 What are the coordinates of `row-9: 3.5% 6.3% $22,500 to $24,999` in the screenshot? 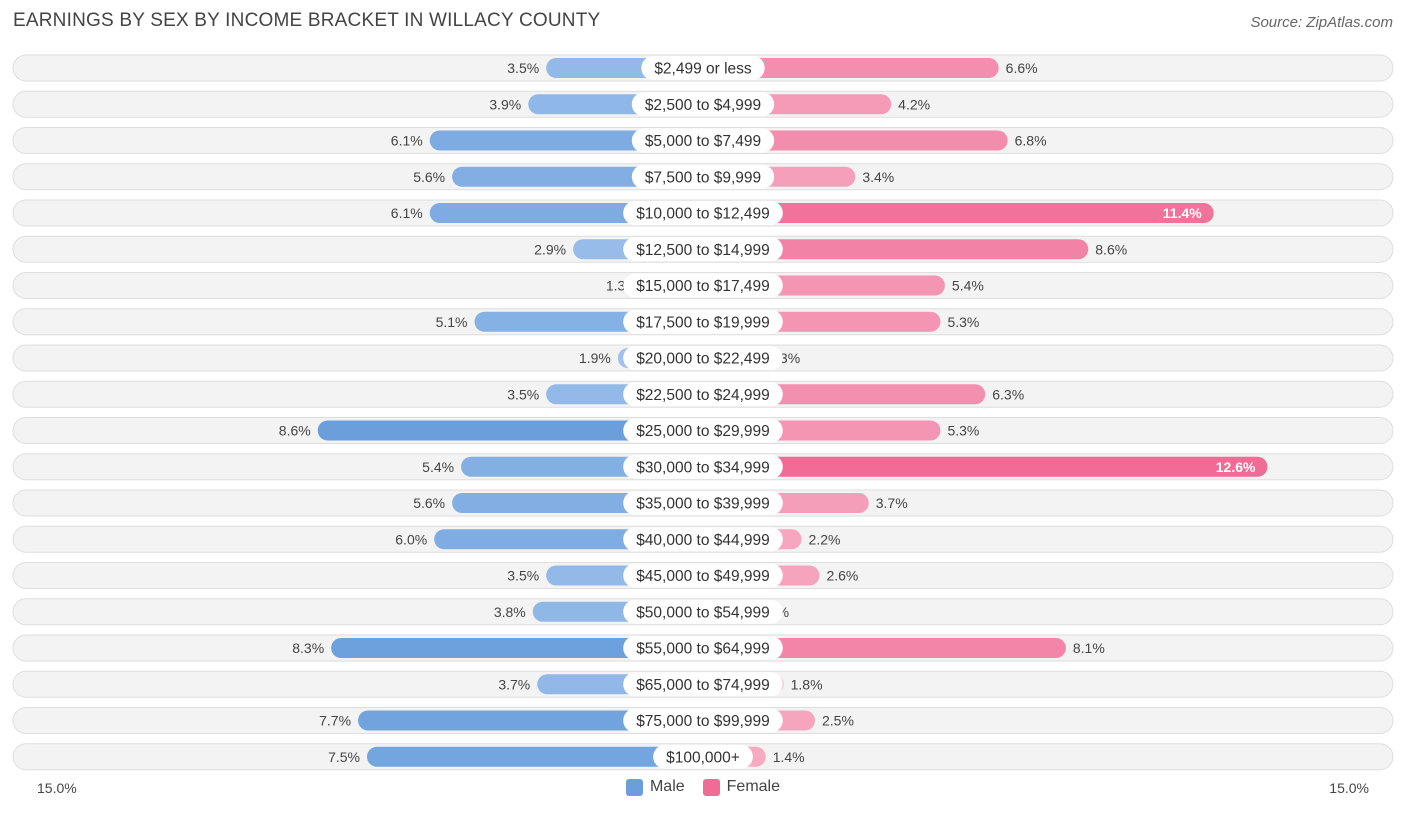 It's located at (703, 394).